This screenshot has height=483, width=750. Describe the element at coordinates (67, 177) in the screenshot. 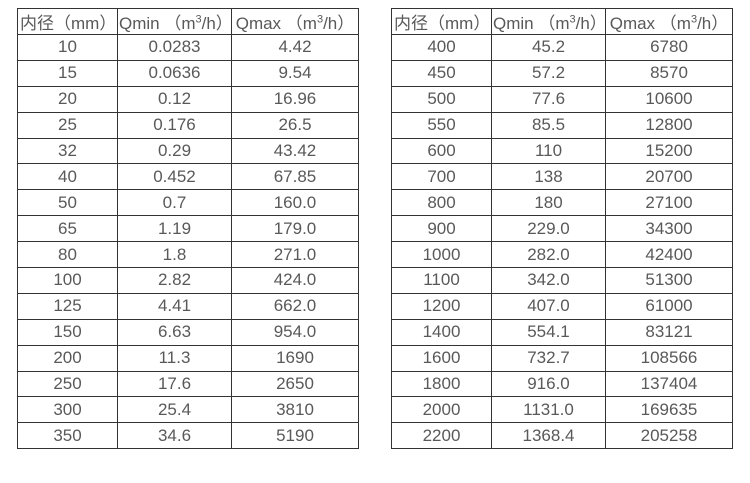

I see `cell-inner-diameter-mm: 40` at that location.